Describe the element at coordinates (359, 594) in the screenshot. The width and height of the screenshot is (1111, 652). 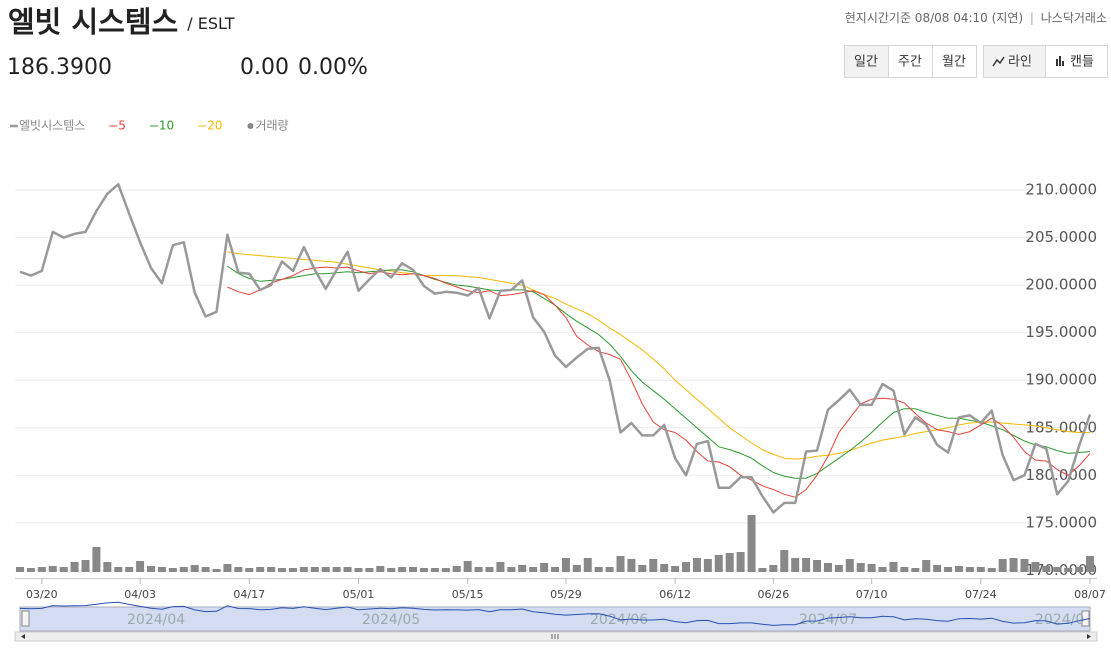
I see `x-tick-label: 05/01` at that location.